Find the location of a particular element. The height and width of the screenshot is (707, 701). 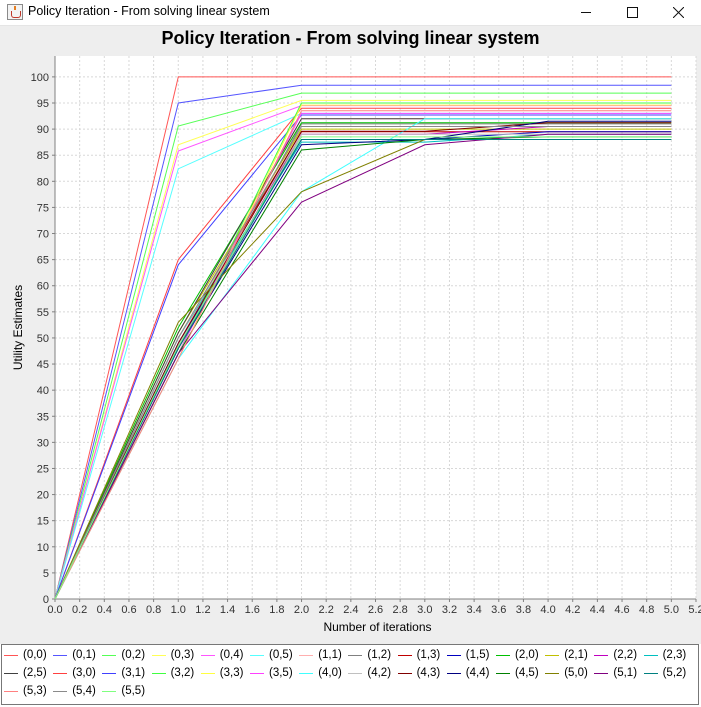

legend-item: (1,2) is located at coordinates (369, 655).